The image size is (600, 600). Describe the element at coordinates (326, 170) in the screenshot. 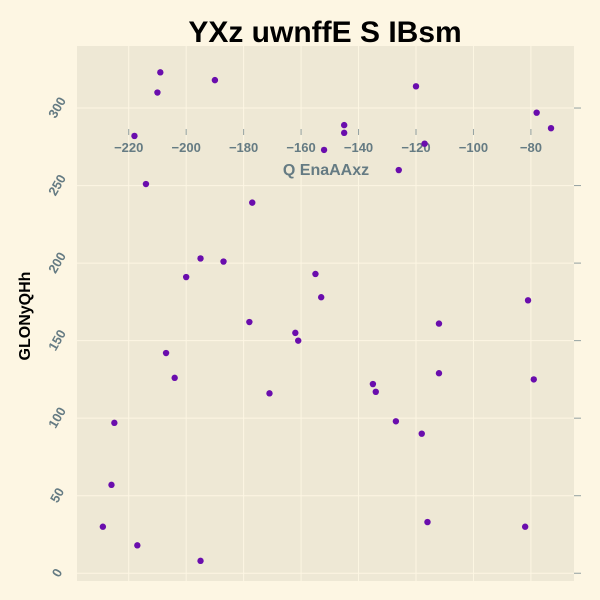

I see `x-axis-label: Q EnaAAxz` at that location.